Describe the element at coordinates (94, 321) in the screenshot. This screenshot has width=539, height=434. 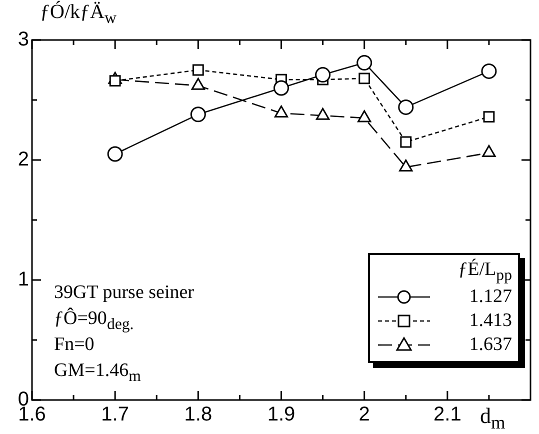
I see `annotation: ƒÔ=90$_{deg.}$` at that location.